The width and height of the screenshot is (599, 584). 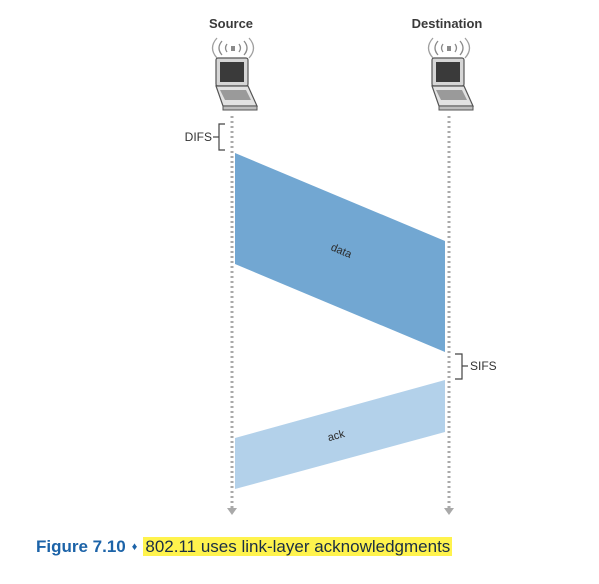 I want to click on figure-caption-text: 802.11 uses link-layer acknowledgments, so click(x=298, y=546).